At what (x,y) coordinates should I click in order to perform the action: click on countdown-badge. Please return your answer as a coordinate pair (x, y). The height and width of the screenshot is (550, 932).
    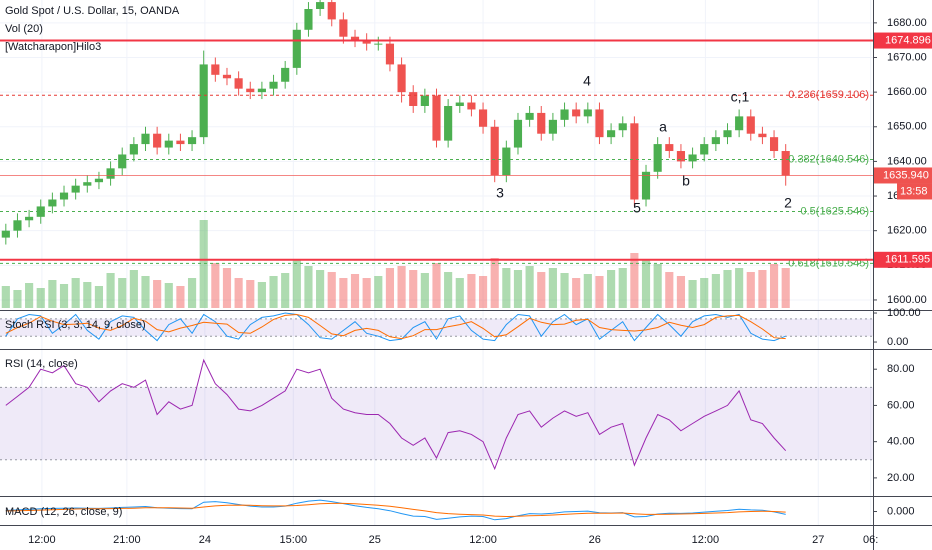
    Looking at the image, I should click on (914, 191).